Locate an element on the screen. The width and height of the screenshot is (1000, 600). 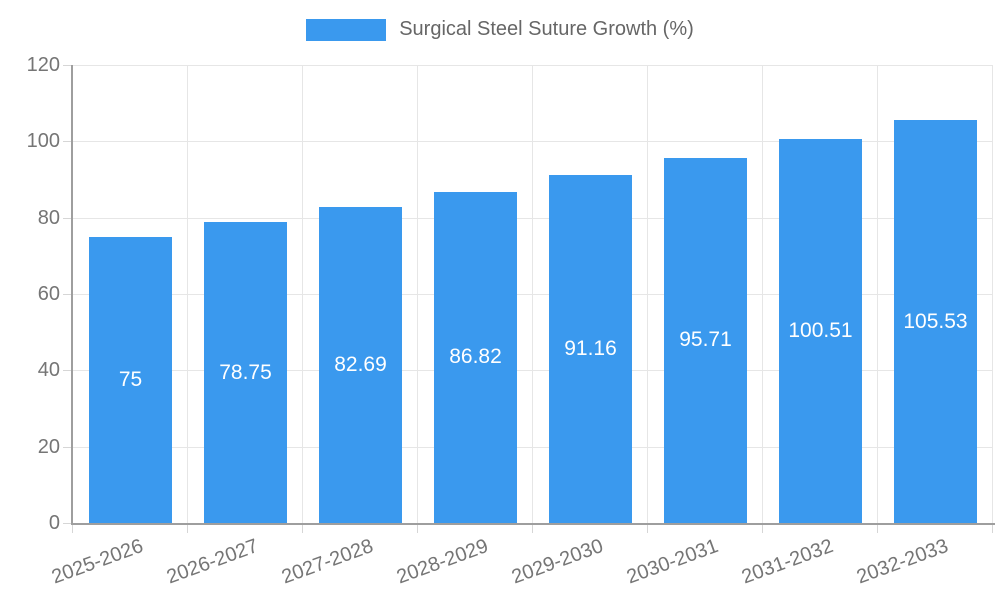
bar-2027-2028: 82.69 is located at coordinates (360, 365).